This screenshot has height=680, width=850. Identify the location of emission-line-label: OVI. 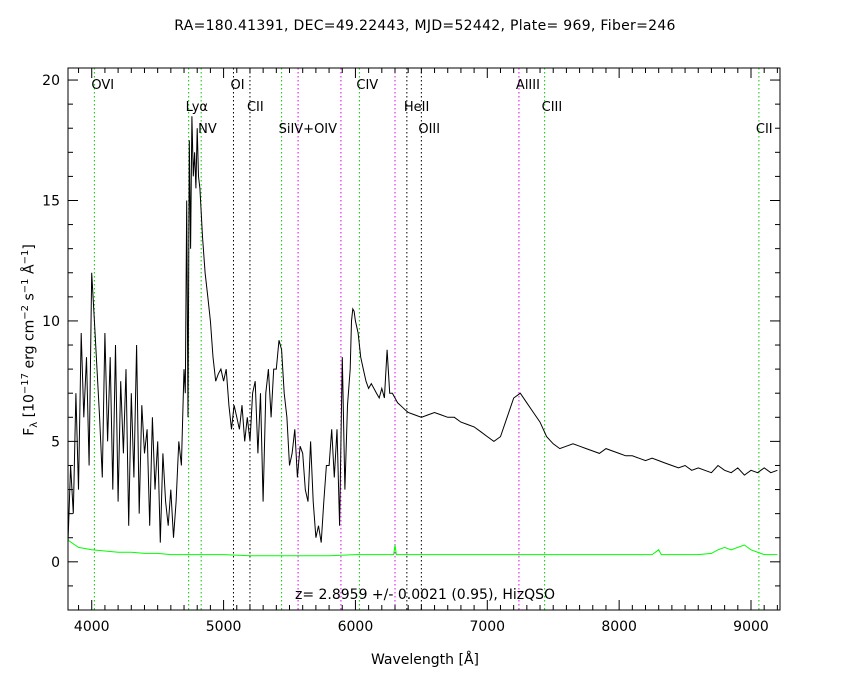
(102, 85).